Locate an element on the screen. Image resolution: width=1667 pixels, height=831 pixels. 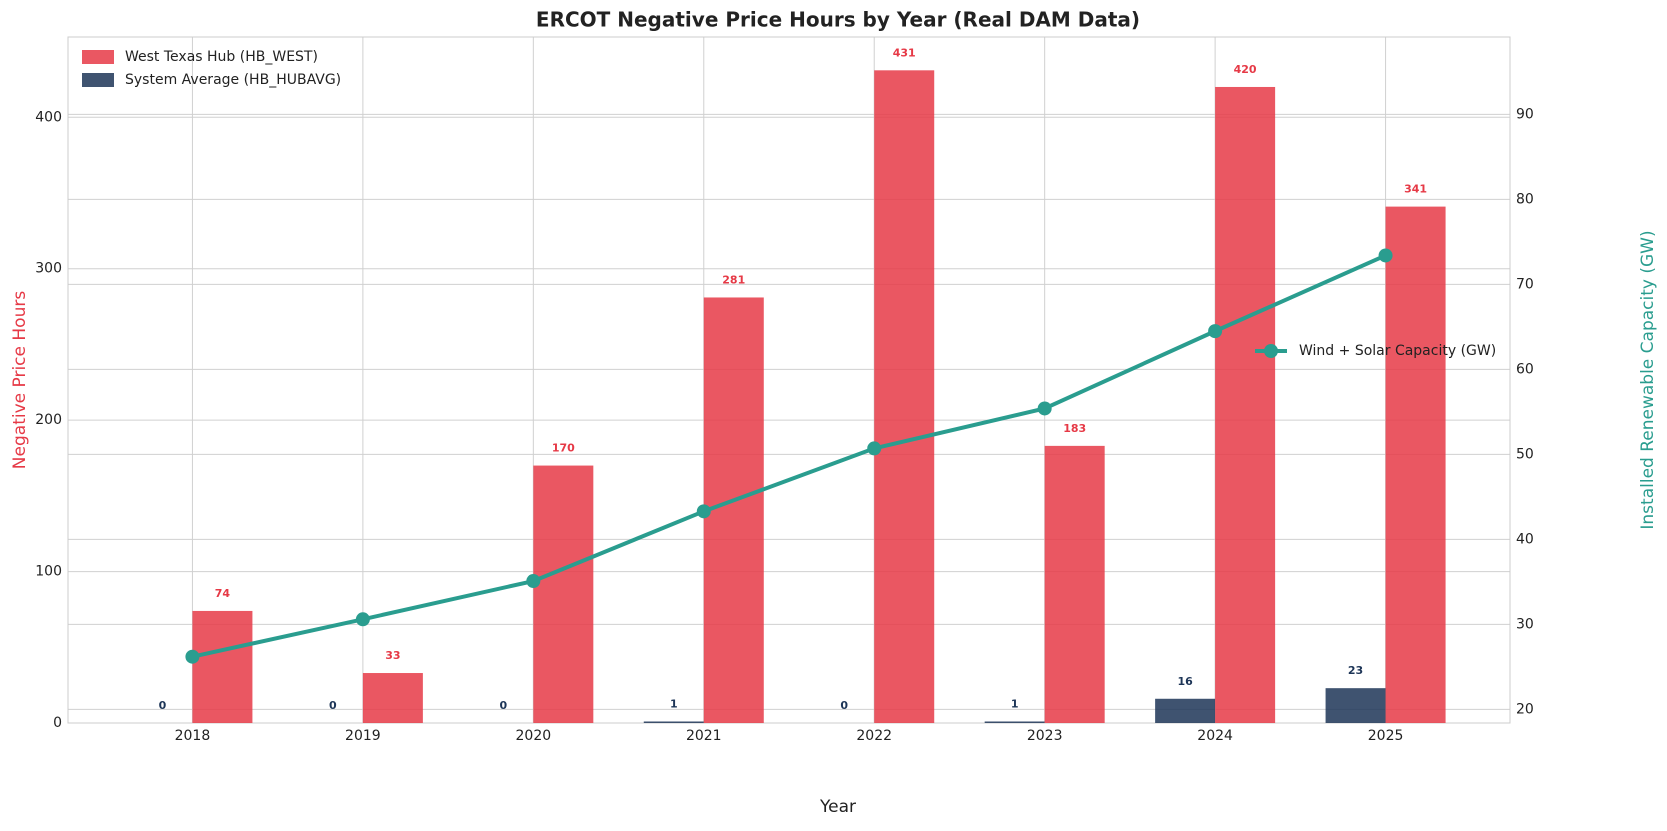
legend-label: Wind + Solar Capacity (GW) is located at coordinates (1397, 351).